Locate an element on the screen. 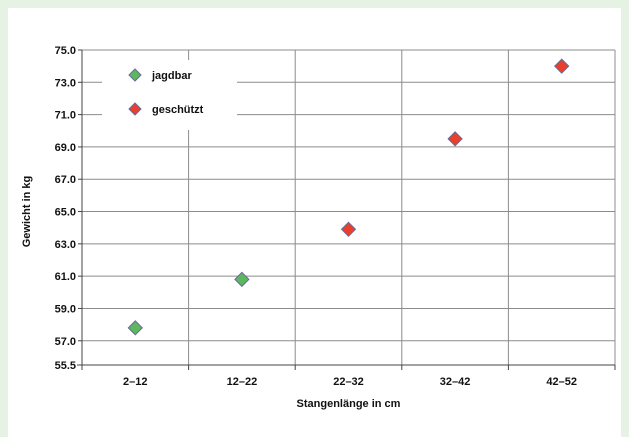 Image resolution: width=629 pixels, height=437 pixels. x-tick-label: 42–52 is located at coordinates (561, 382).